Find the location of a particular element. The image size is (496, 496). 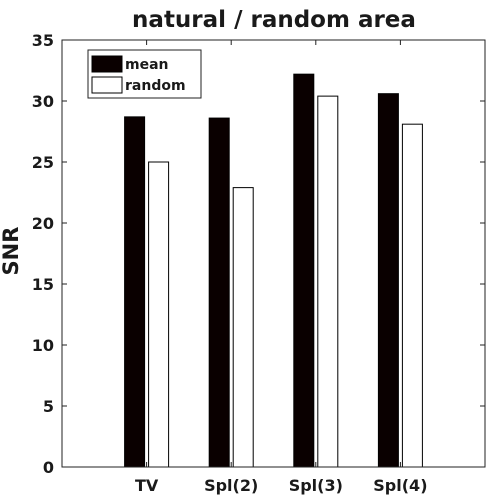

y-tick-label: 0 is located at coordinates (48, 467).